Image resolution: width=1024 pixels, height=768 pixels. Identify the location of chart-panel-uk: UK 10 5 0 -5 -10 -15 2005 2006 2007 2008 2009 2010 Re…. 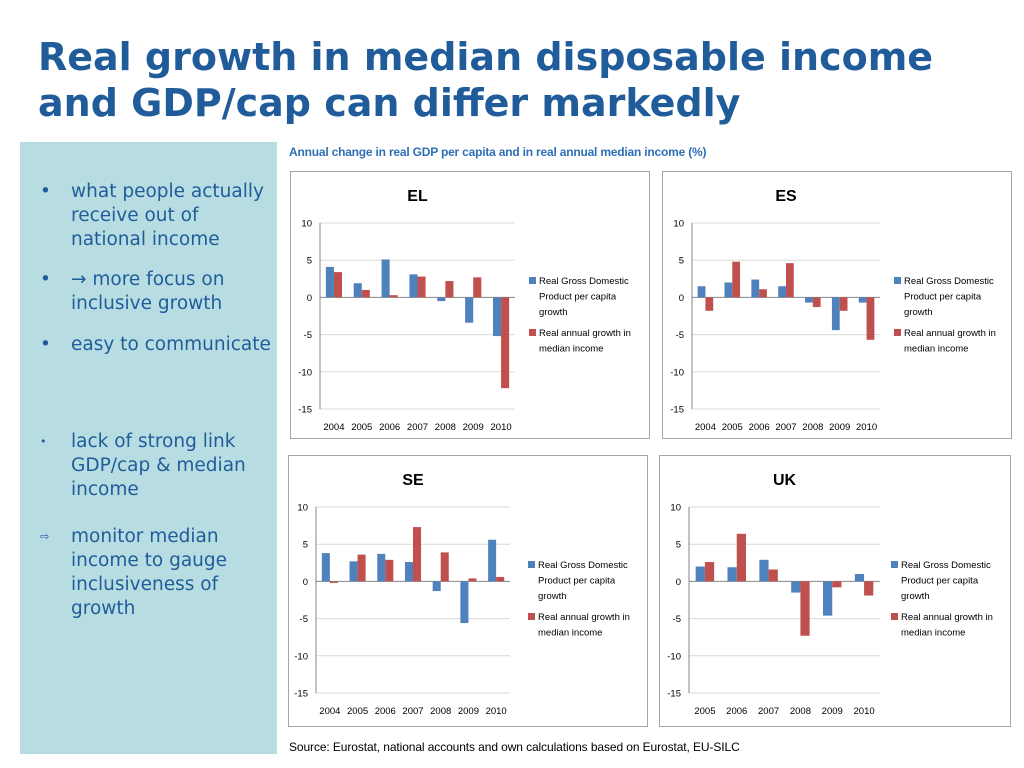
(835, 591).